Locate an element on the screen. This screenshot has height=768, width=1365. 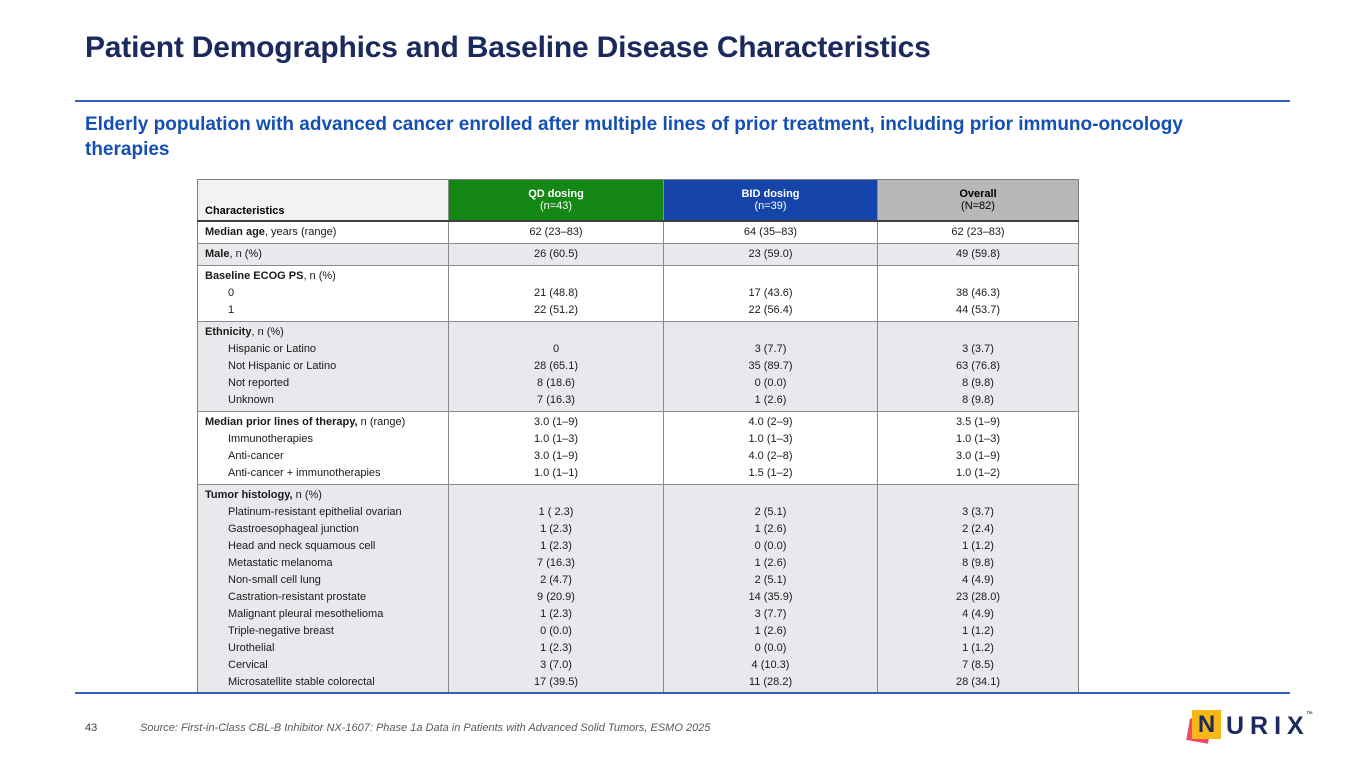
nurix-logo-mark: N is located at coordinates (1204, 726).